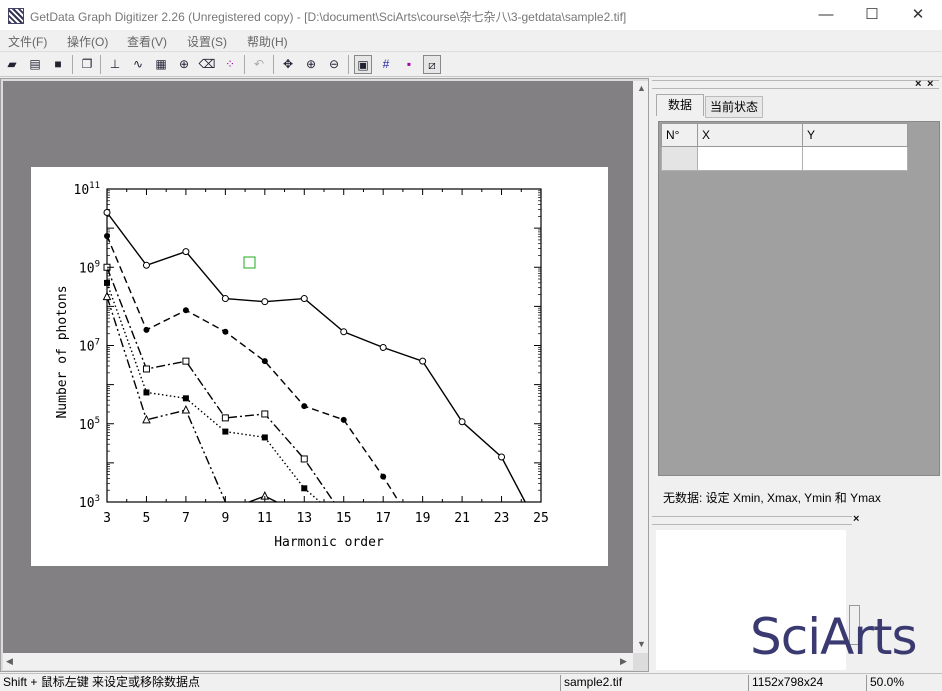 Image resolution: width=942 pixels, height=691 pixels. What do you see at coordinates (62, 351) in the screenshot?
I see `y-axis-label: Number of photons` at bounding box center [62, 351].